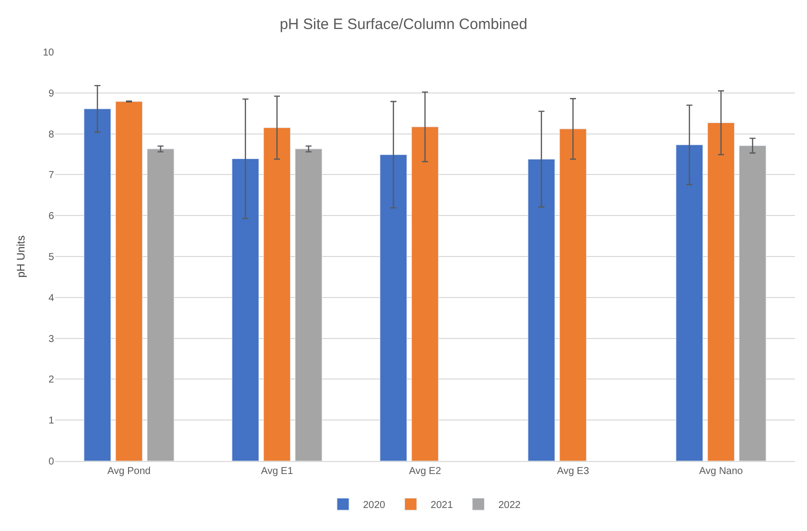  I want to click on y-tick-label: 2, so click(51, 380).